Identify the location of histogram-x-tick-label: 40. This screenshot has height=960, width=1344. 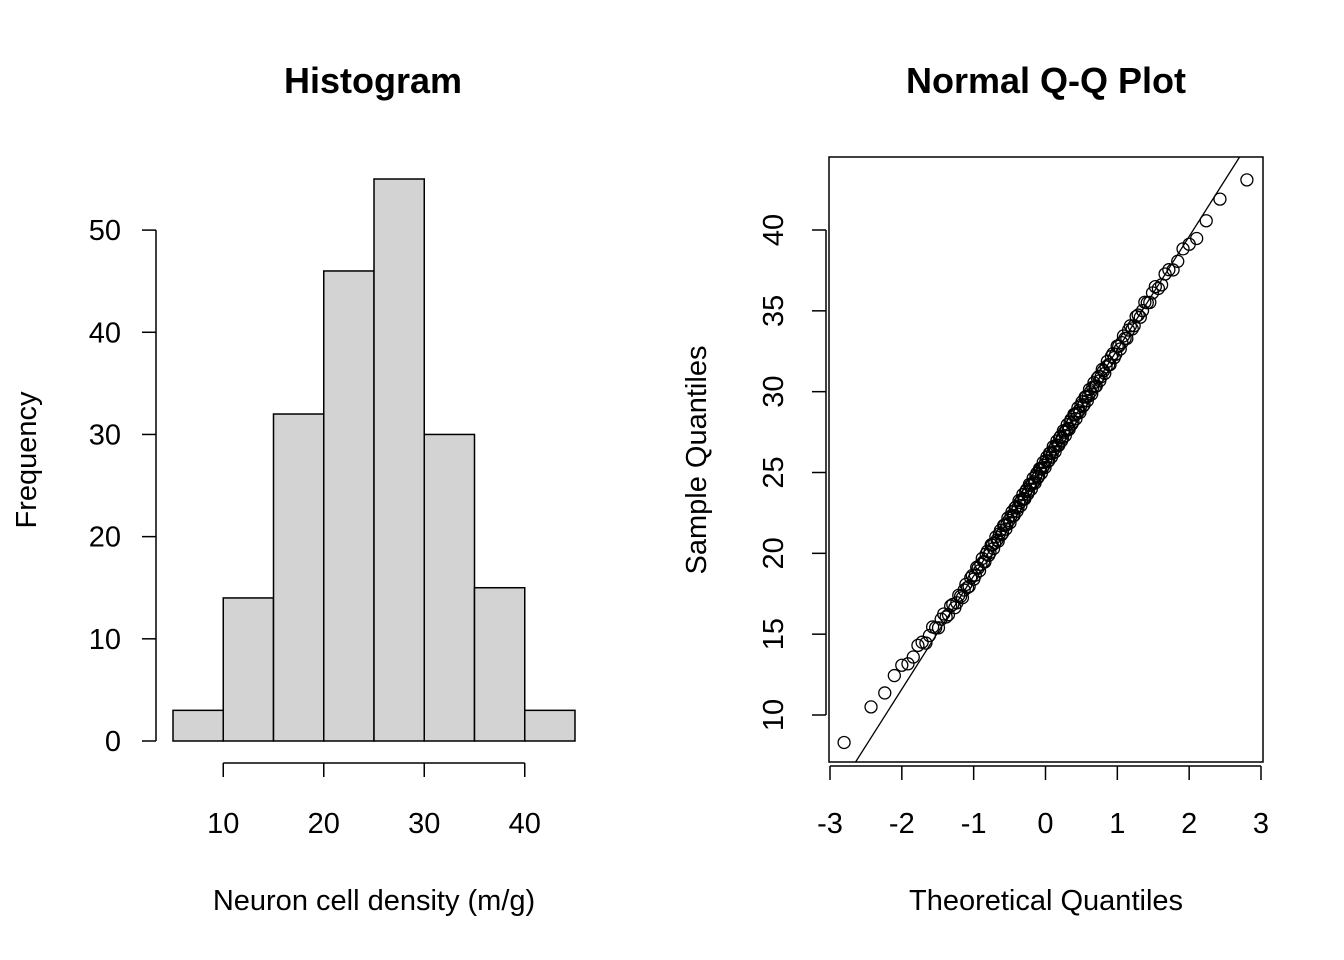
(525, 824).